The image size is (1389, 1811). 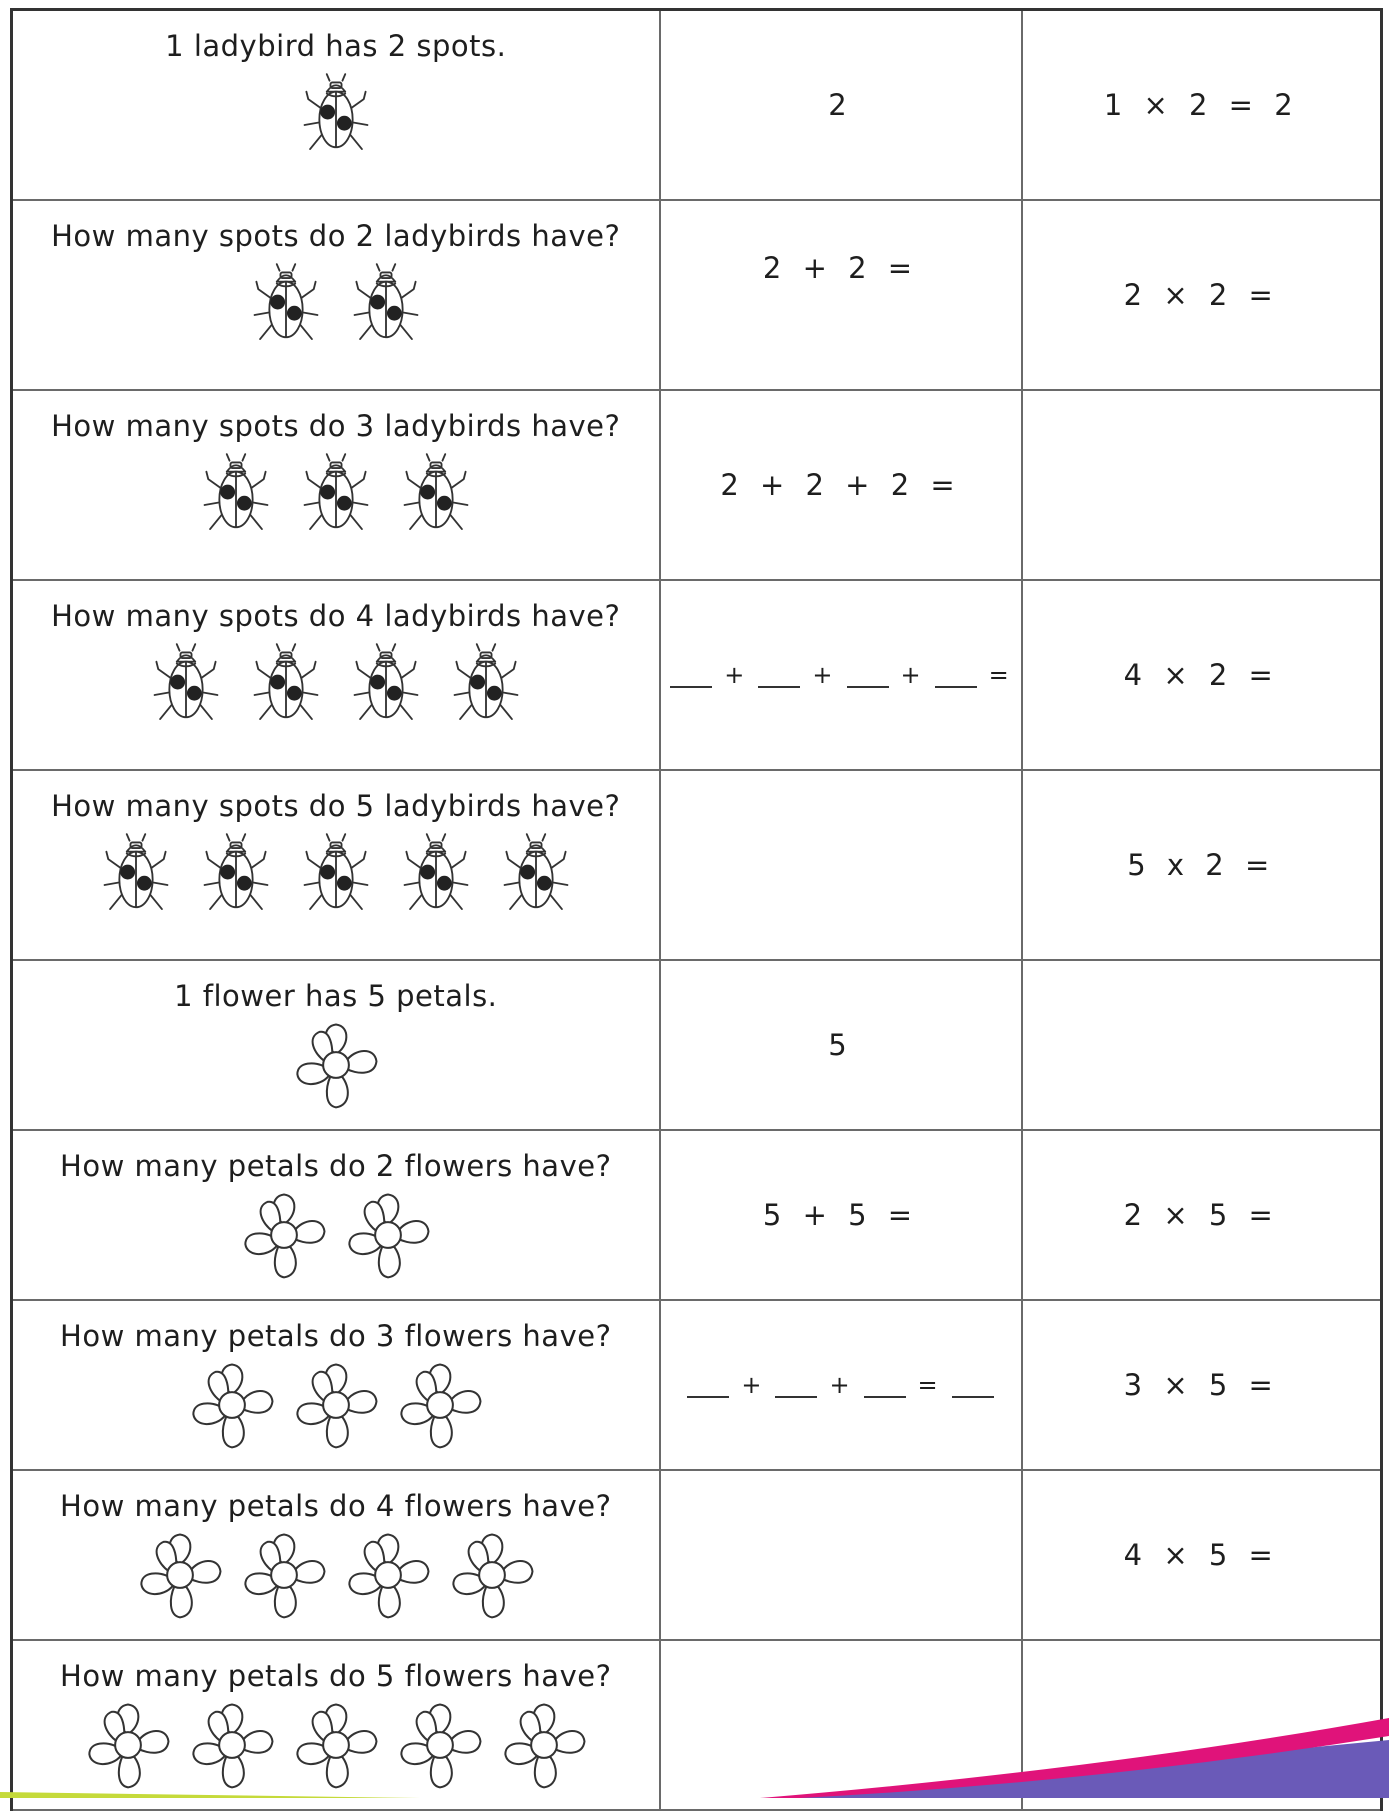 I want to click on multiplication-cell: 2 × 2 =, so click(x=1201, y=294).